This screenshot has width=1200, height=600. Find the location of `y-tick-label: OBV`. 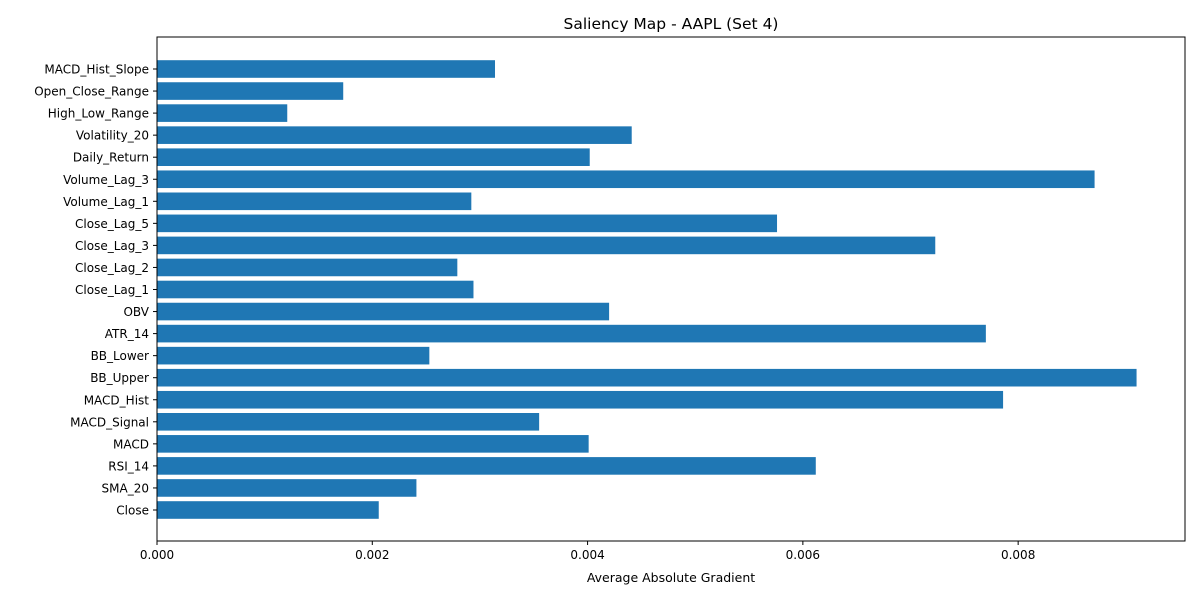

y-tick-label: OBV is located at coordinates (136, 312).